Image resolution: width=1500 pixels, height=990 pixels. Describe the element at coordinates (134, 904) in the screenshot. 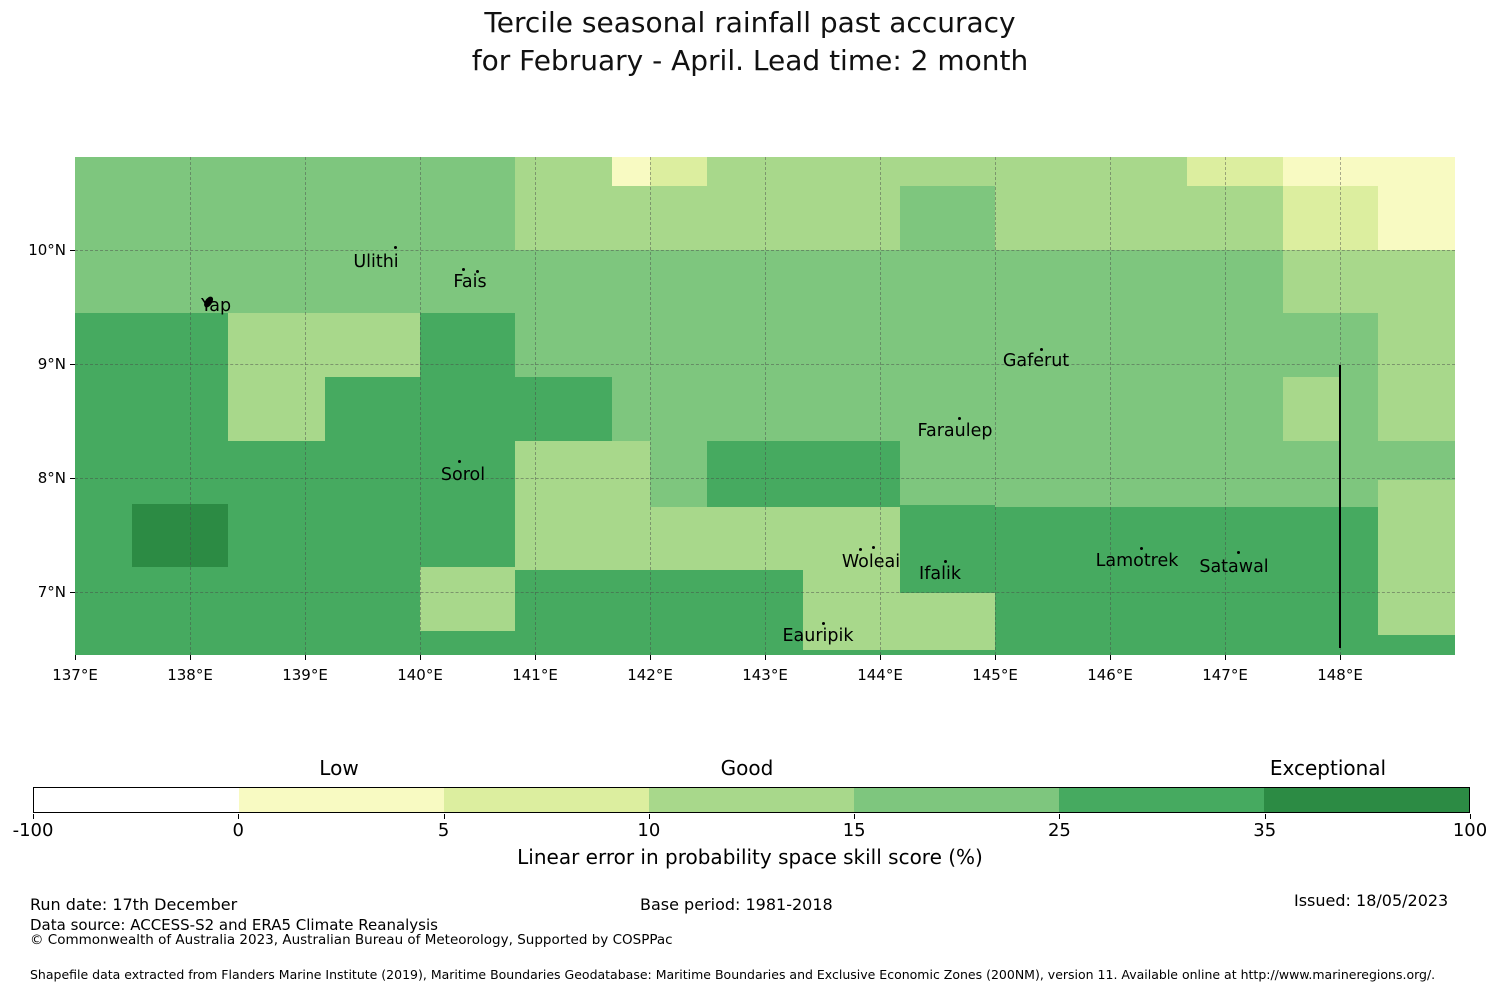

I see `footer-run-date: Run date: 17th December` at that location.